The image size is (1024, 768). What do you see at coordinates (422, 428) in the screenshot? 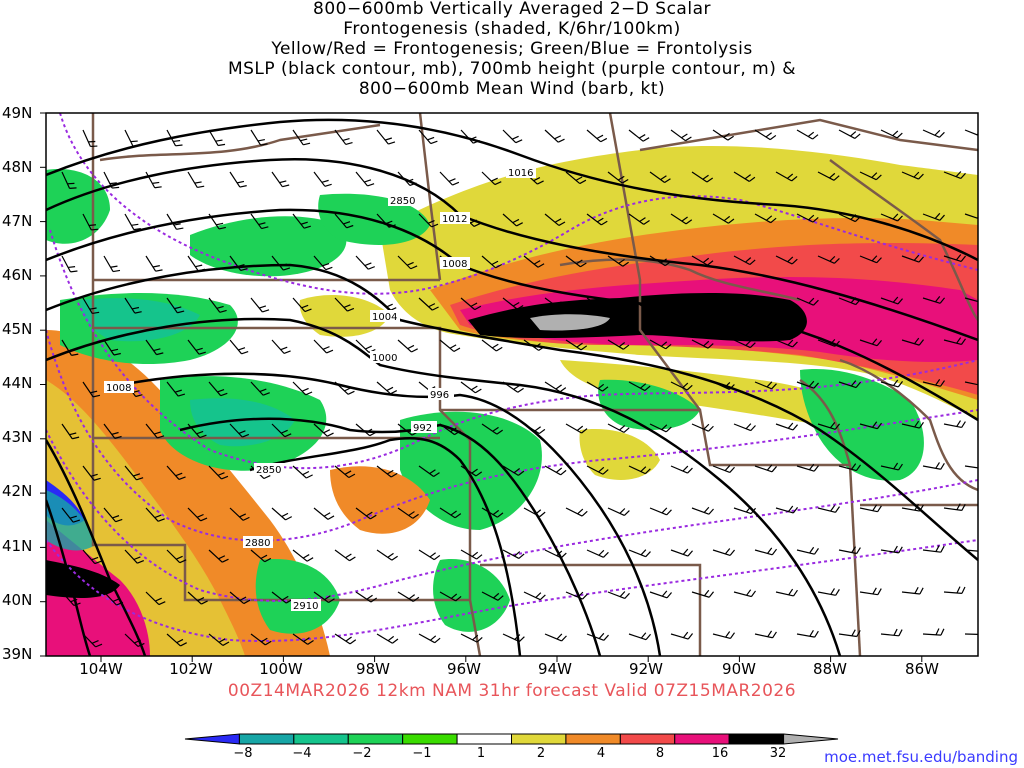
I see `mslp-label: 992` at bounding box center [422, 428].